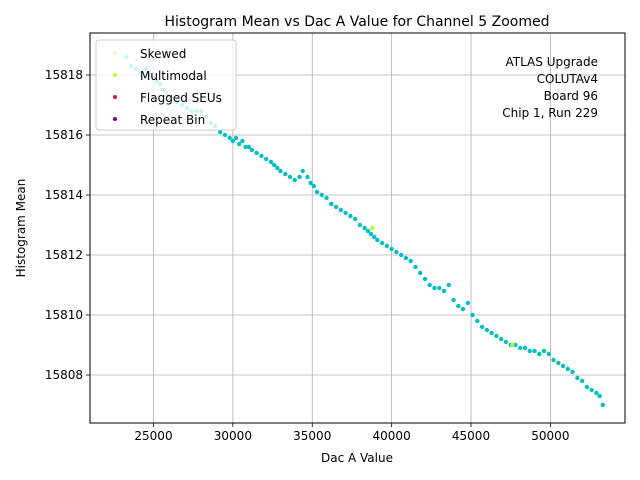 This screenshot has width=640, height=480. What do you see at coordinates (21, 228) in the screenshot?
I see `y-axis-label: Histogram Mean` at bounding box center [21, 228].